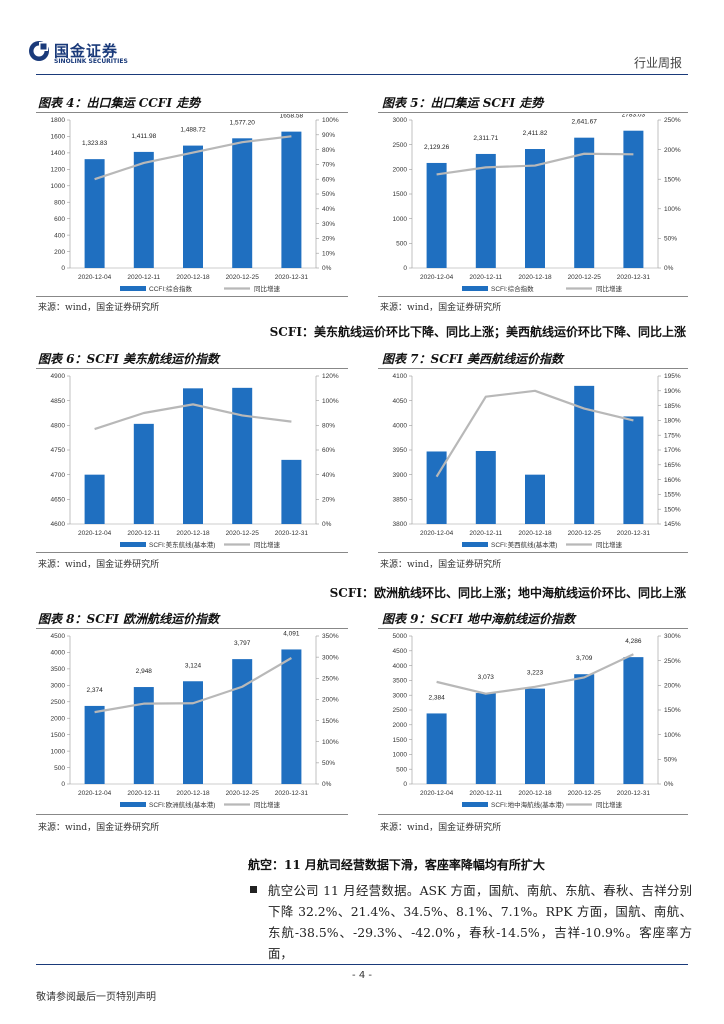 The height and width of the screenshot is (1024, 724). What do you see at coordinates (39, 51) in the screenshot?
I see `logo-icon` at bounding box center [39, 51].